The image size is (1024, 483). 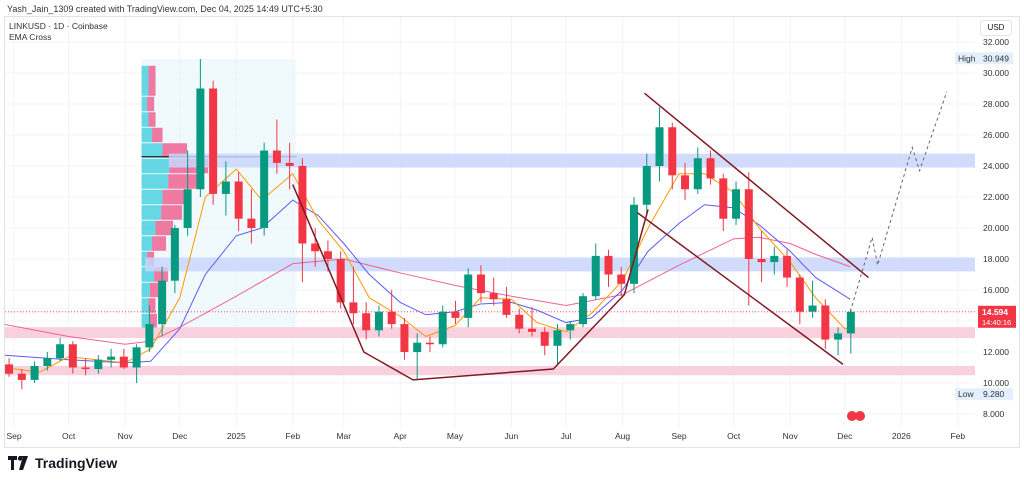 I want to click on last-price-badge, so click(x=997, y=316).